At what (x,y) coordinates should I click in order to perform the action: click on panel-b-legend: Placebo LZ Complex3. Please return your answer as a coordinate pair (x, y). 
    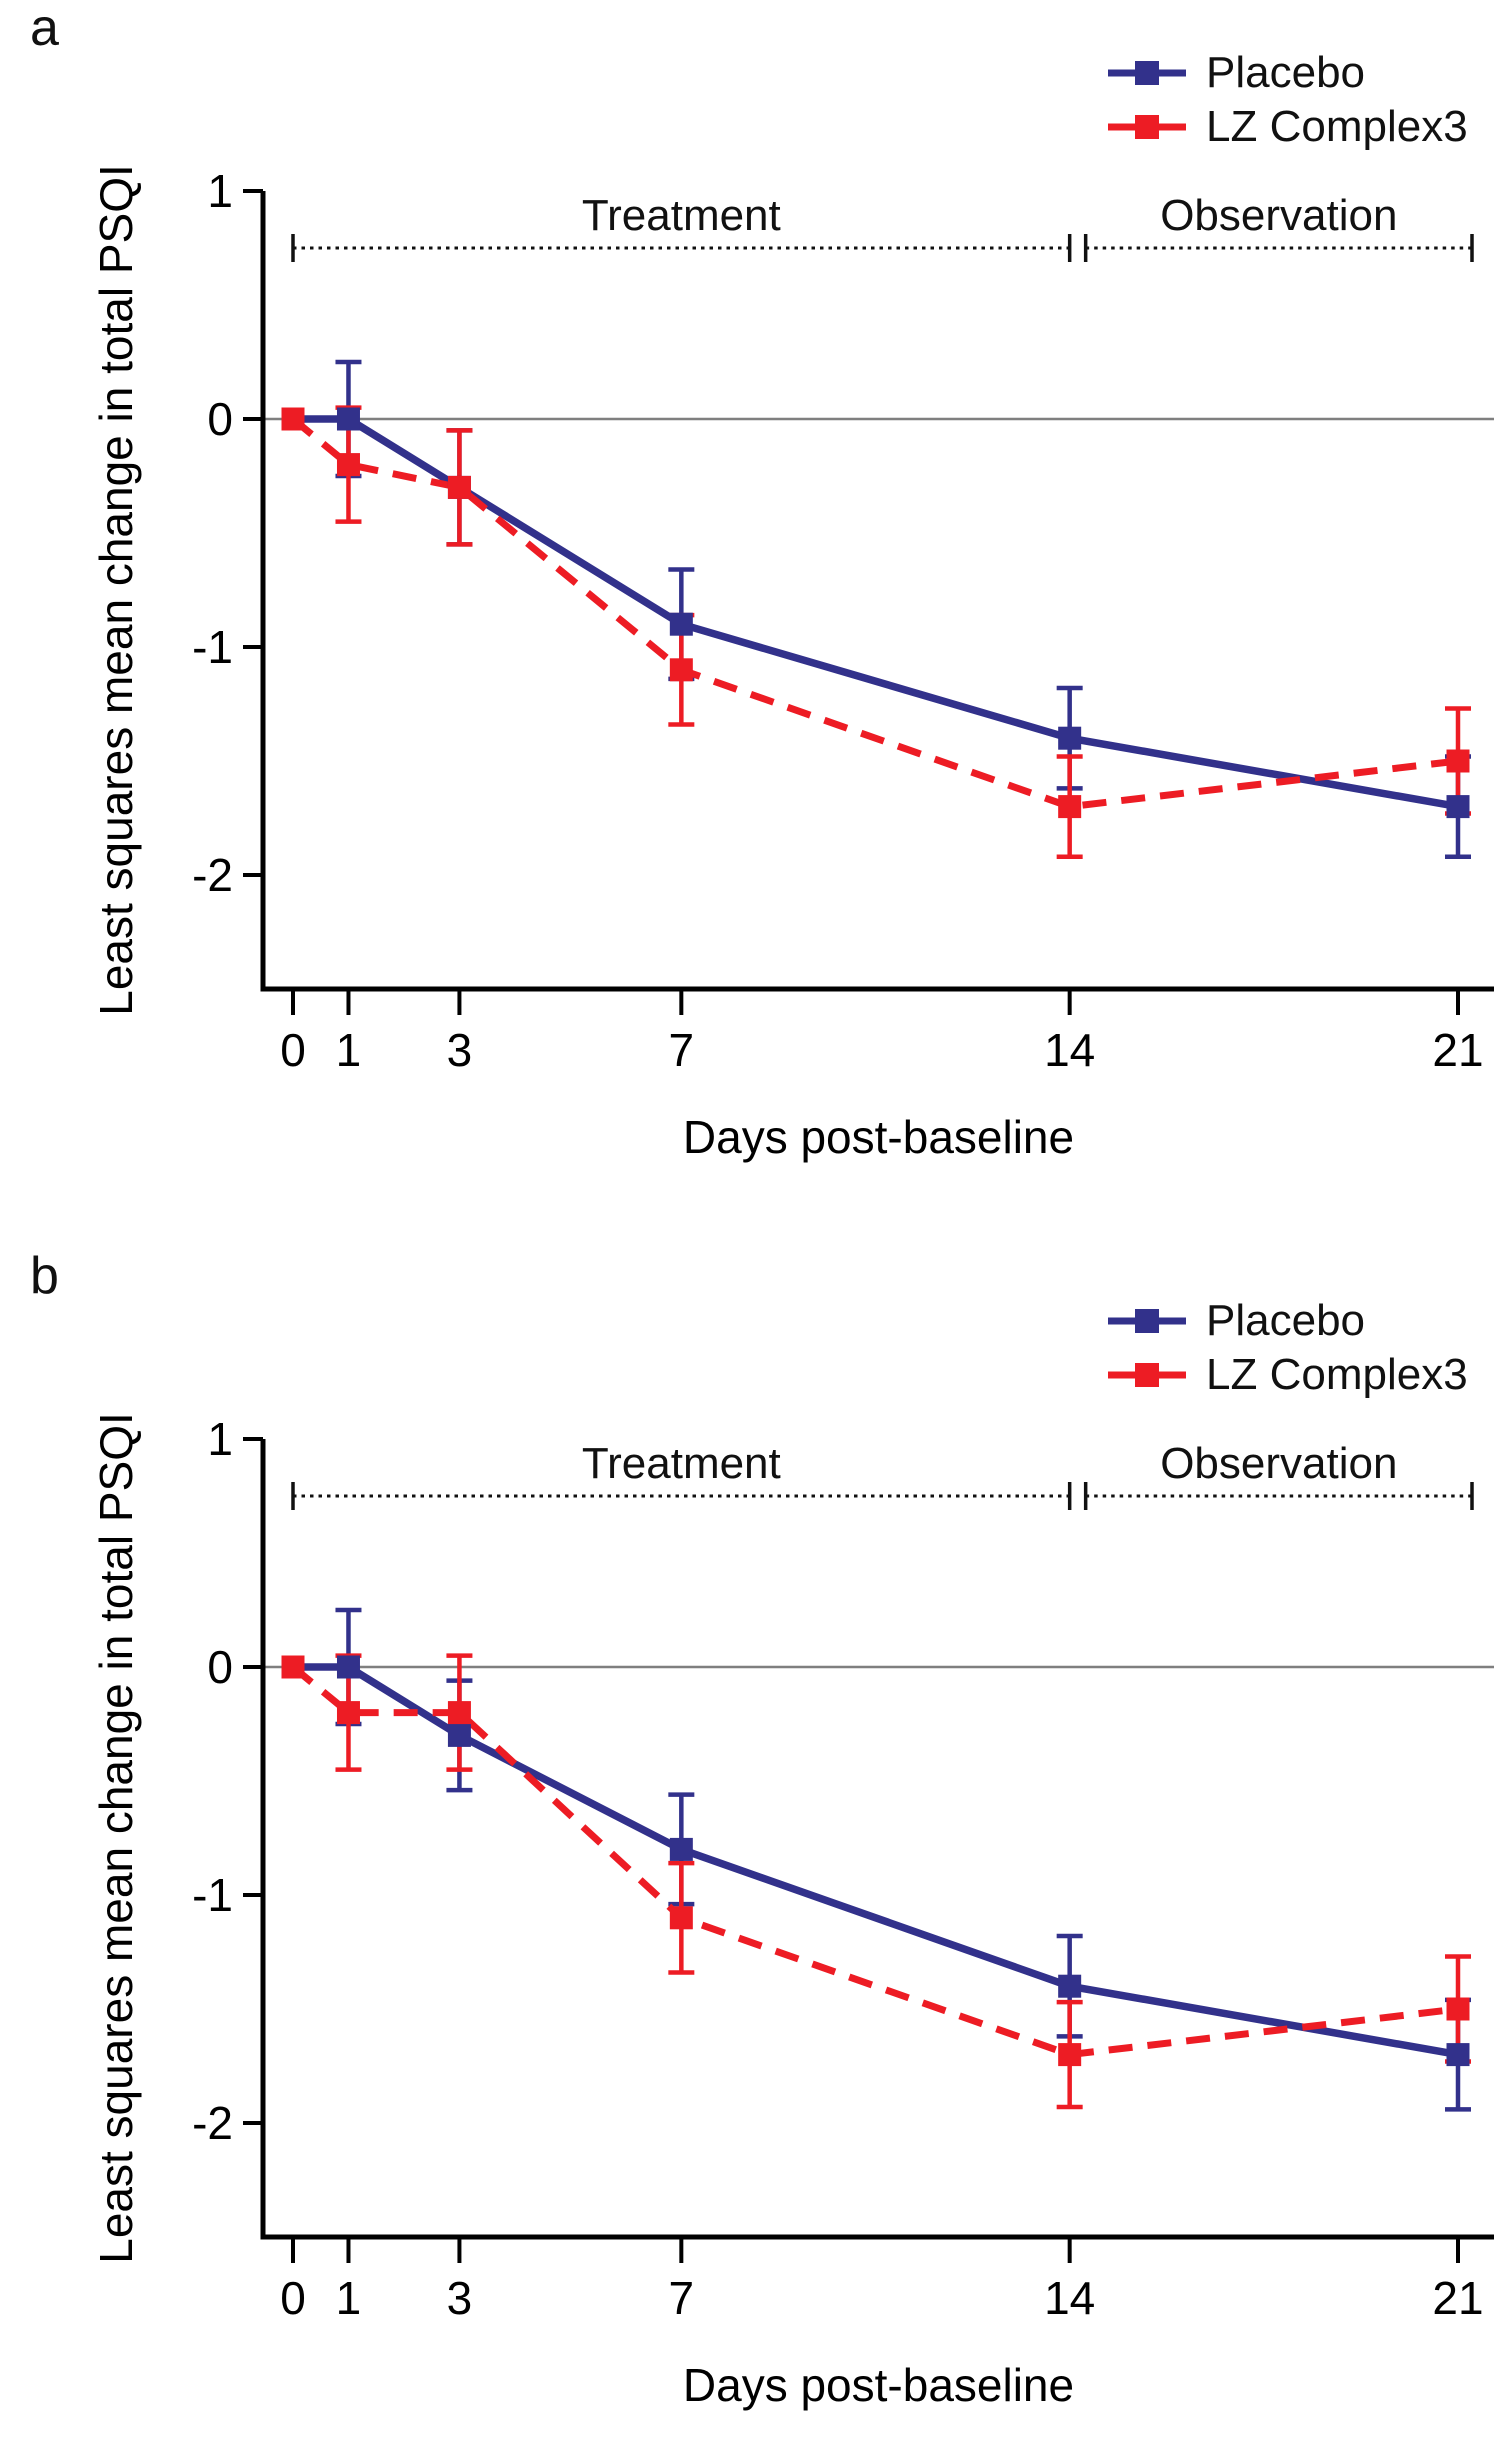
    Looking at the image, I should click on (1288, 1348).